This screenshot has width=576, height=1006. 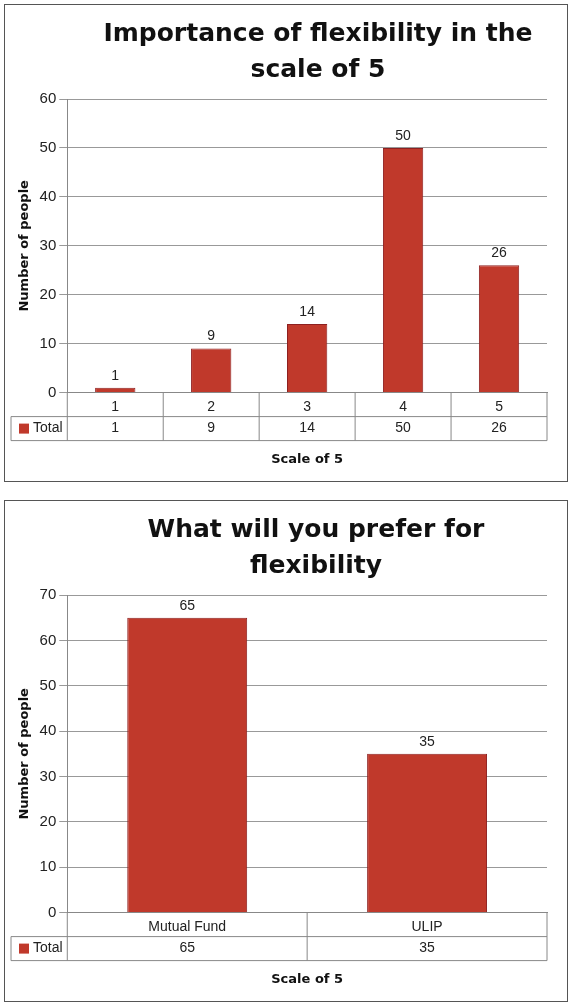 What do you see at coordinates (403, 427) in the screenshot?
I see `data-label: 50` at bounding box center [403, 427].